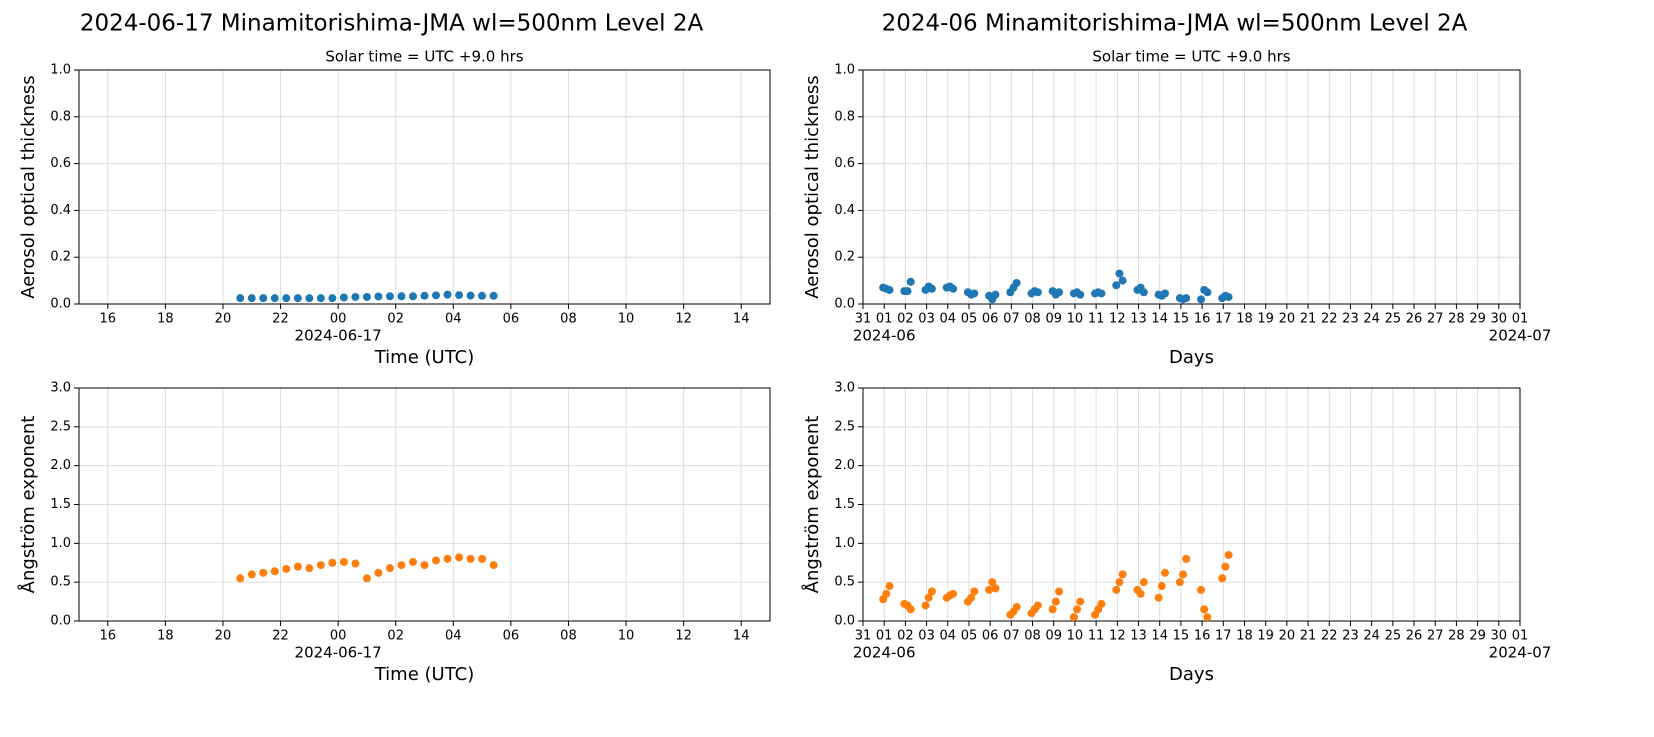  I want to click on x-tick-sublabel: 2024-07, so click(1520, 653).